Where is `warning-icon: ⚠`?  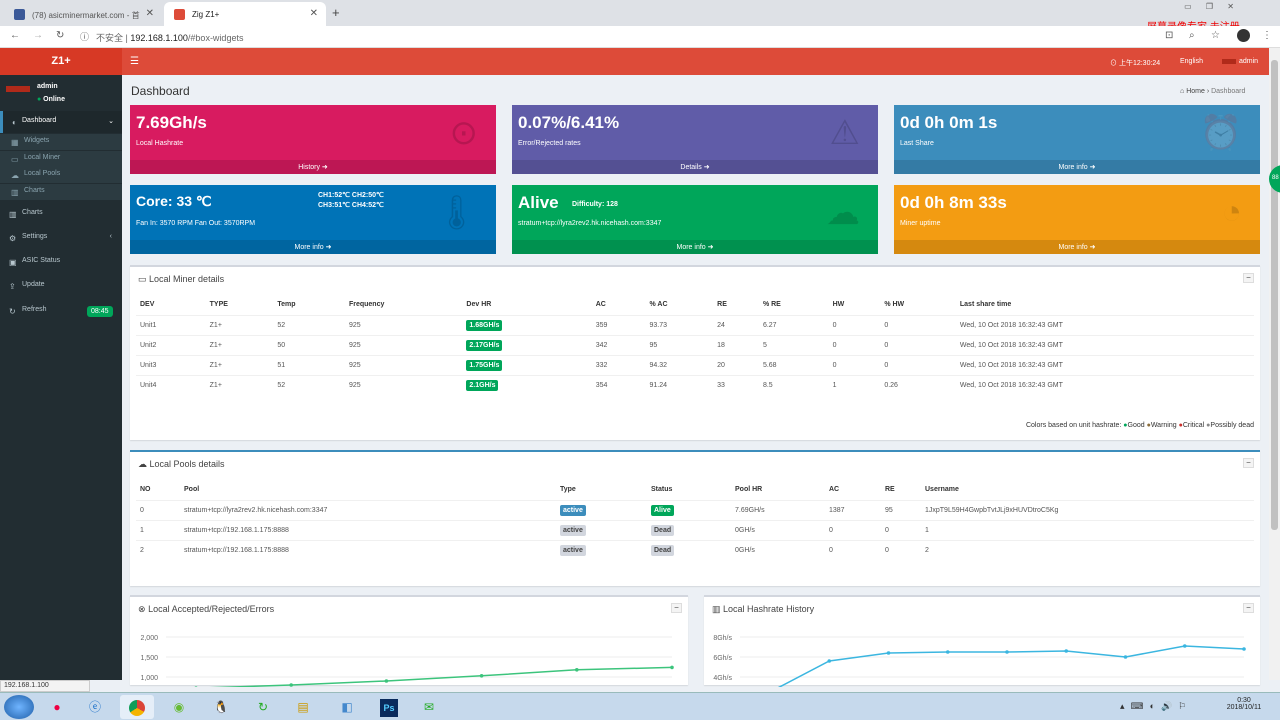 warning-icon: ⚠ is located at coordinates (844, 133).